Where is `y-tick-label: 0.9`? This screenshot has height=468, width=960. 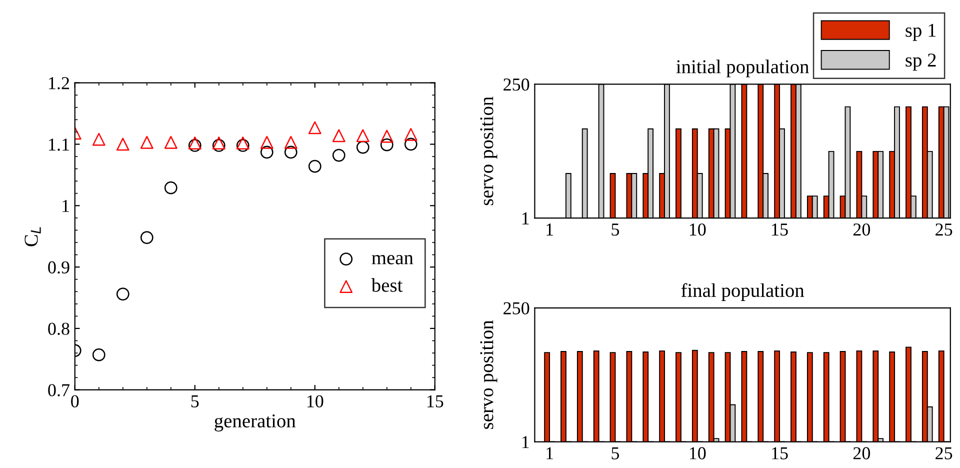 y-tick-label: 0.9 is located at coordinates (59, 267).